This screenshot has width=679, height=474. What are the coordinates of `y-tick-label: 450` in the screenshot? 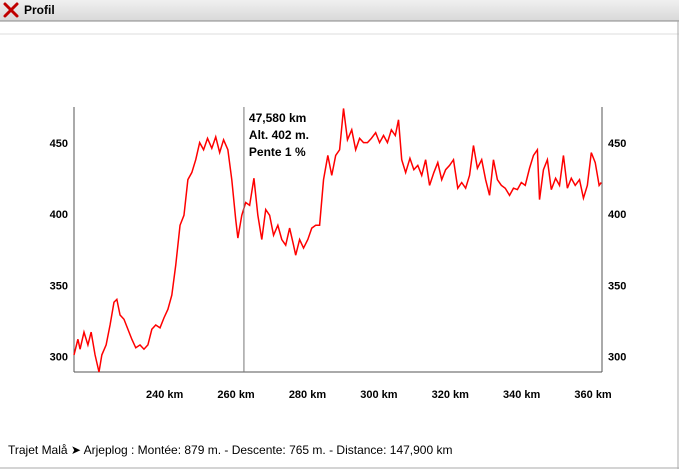 It's located at (59, 144).